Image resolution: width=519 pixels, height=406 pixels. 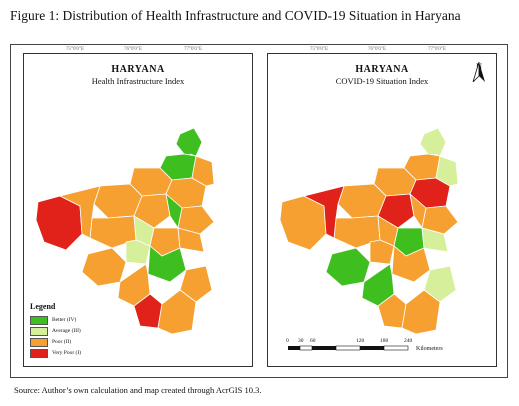 I want to click on legend-swatch-average, so click(x=39, y=331).